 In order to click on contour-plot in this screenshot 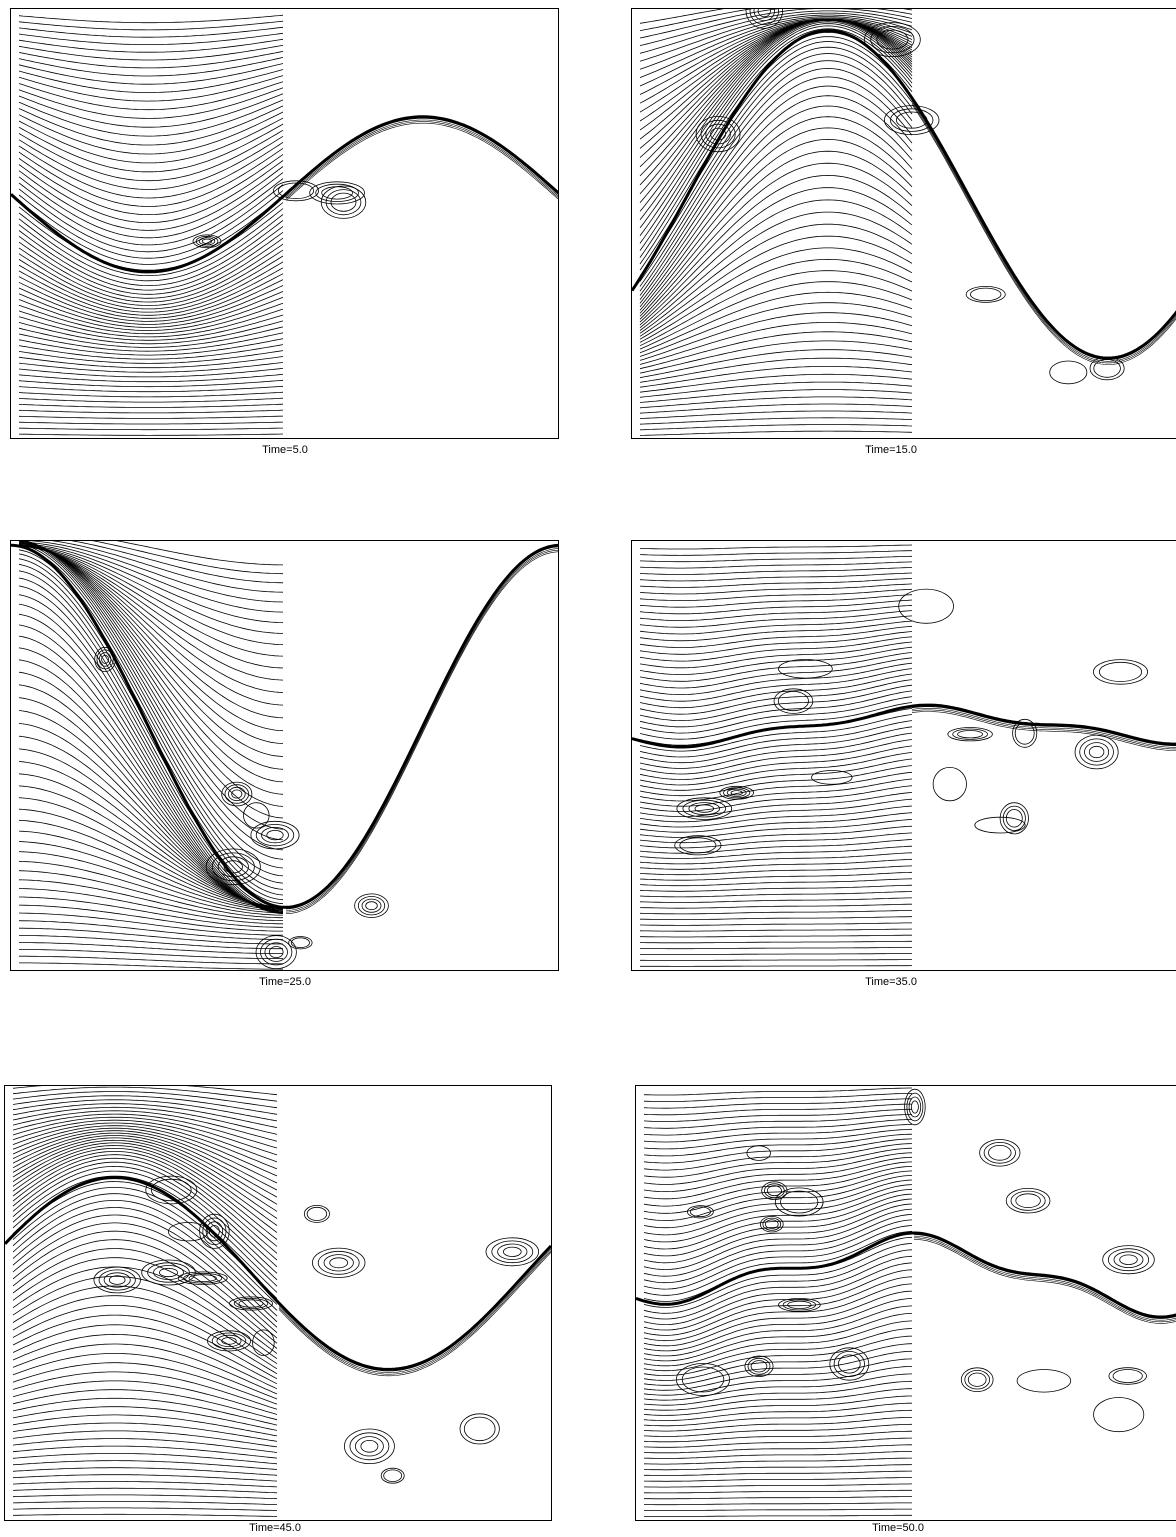, I will do `click(903, 755)`.